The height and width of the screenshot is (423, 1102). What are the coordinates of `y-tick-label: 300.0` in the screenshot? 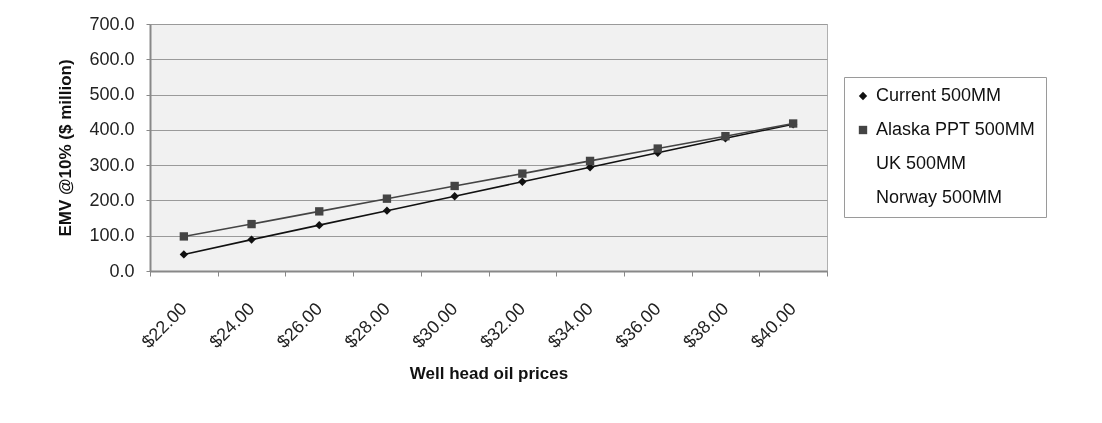 It's located at (112, 164).